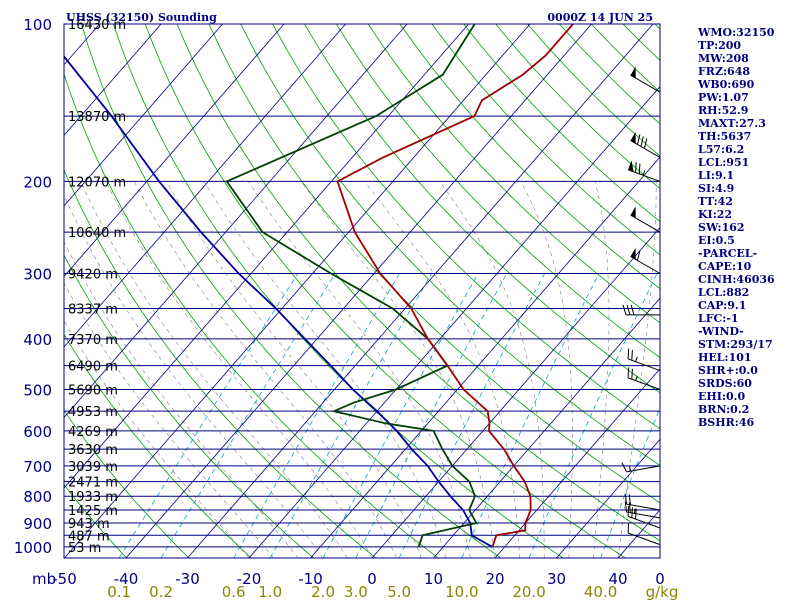  I want to click on temperature-tick-label: 20, so click(494, 579).